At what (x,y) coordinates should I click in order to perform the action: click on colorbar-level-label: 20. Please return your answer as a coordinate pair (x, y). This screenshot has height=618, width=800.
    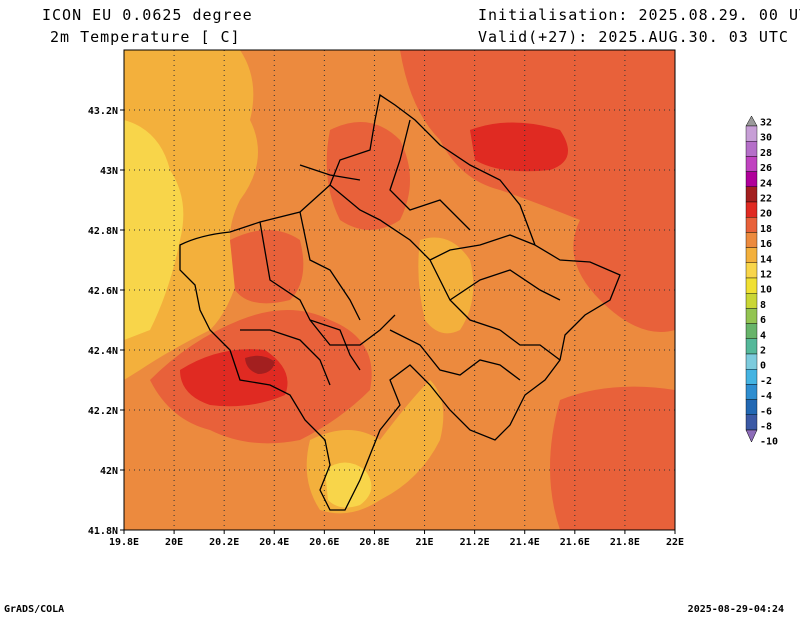
    Looking at the image, I should click on (766, 214).